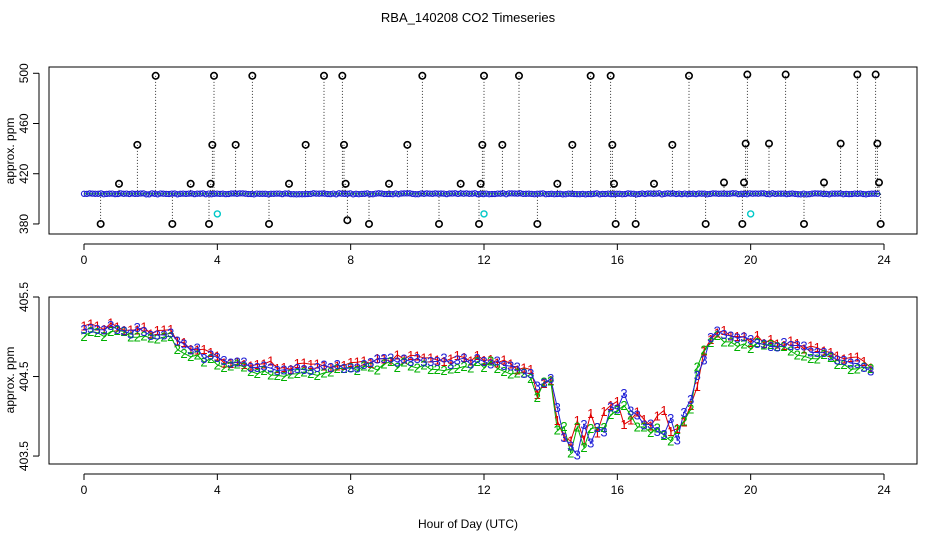 Image resolution: width=936 pixels, height=540 pixels. I want to click on bottom-y-tick-label: 405.5, so click(24, 297).